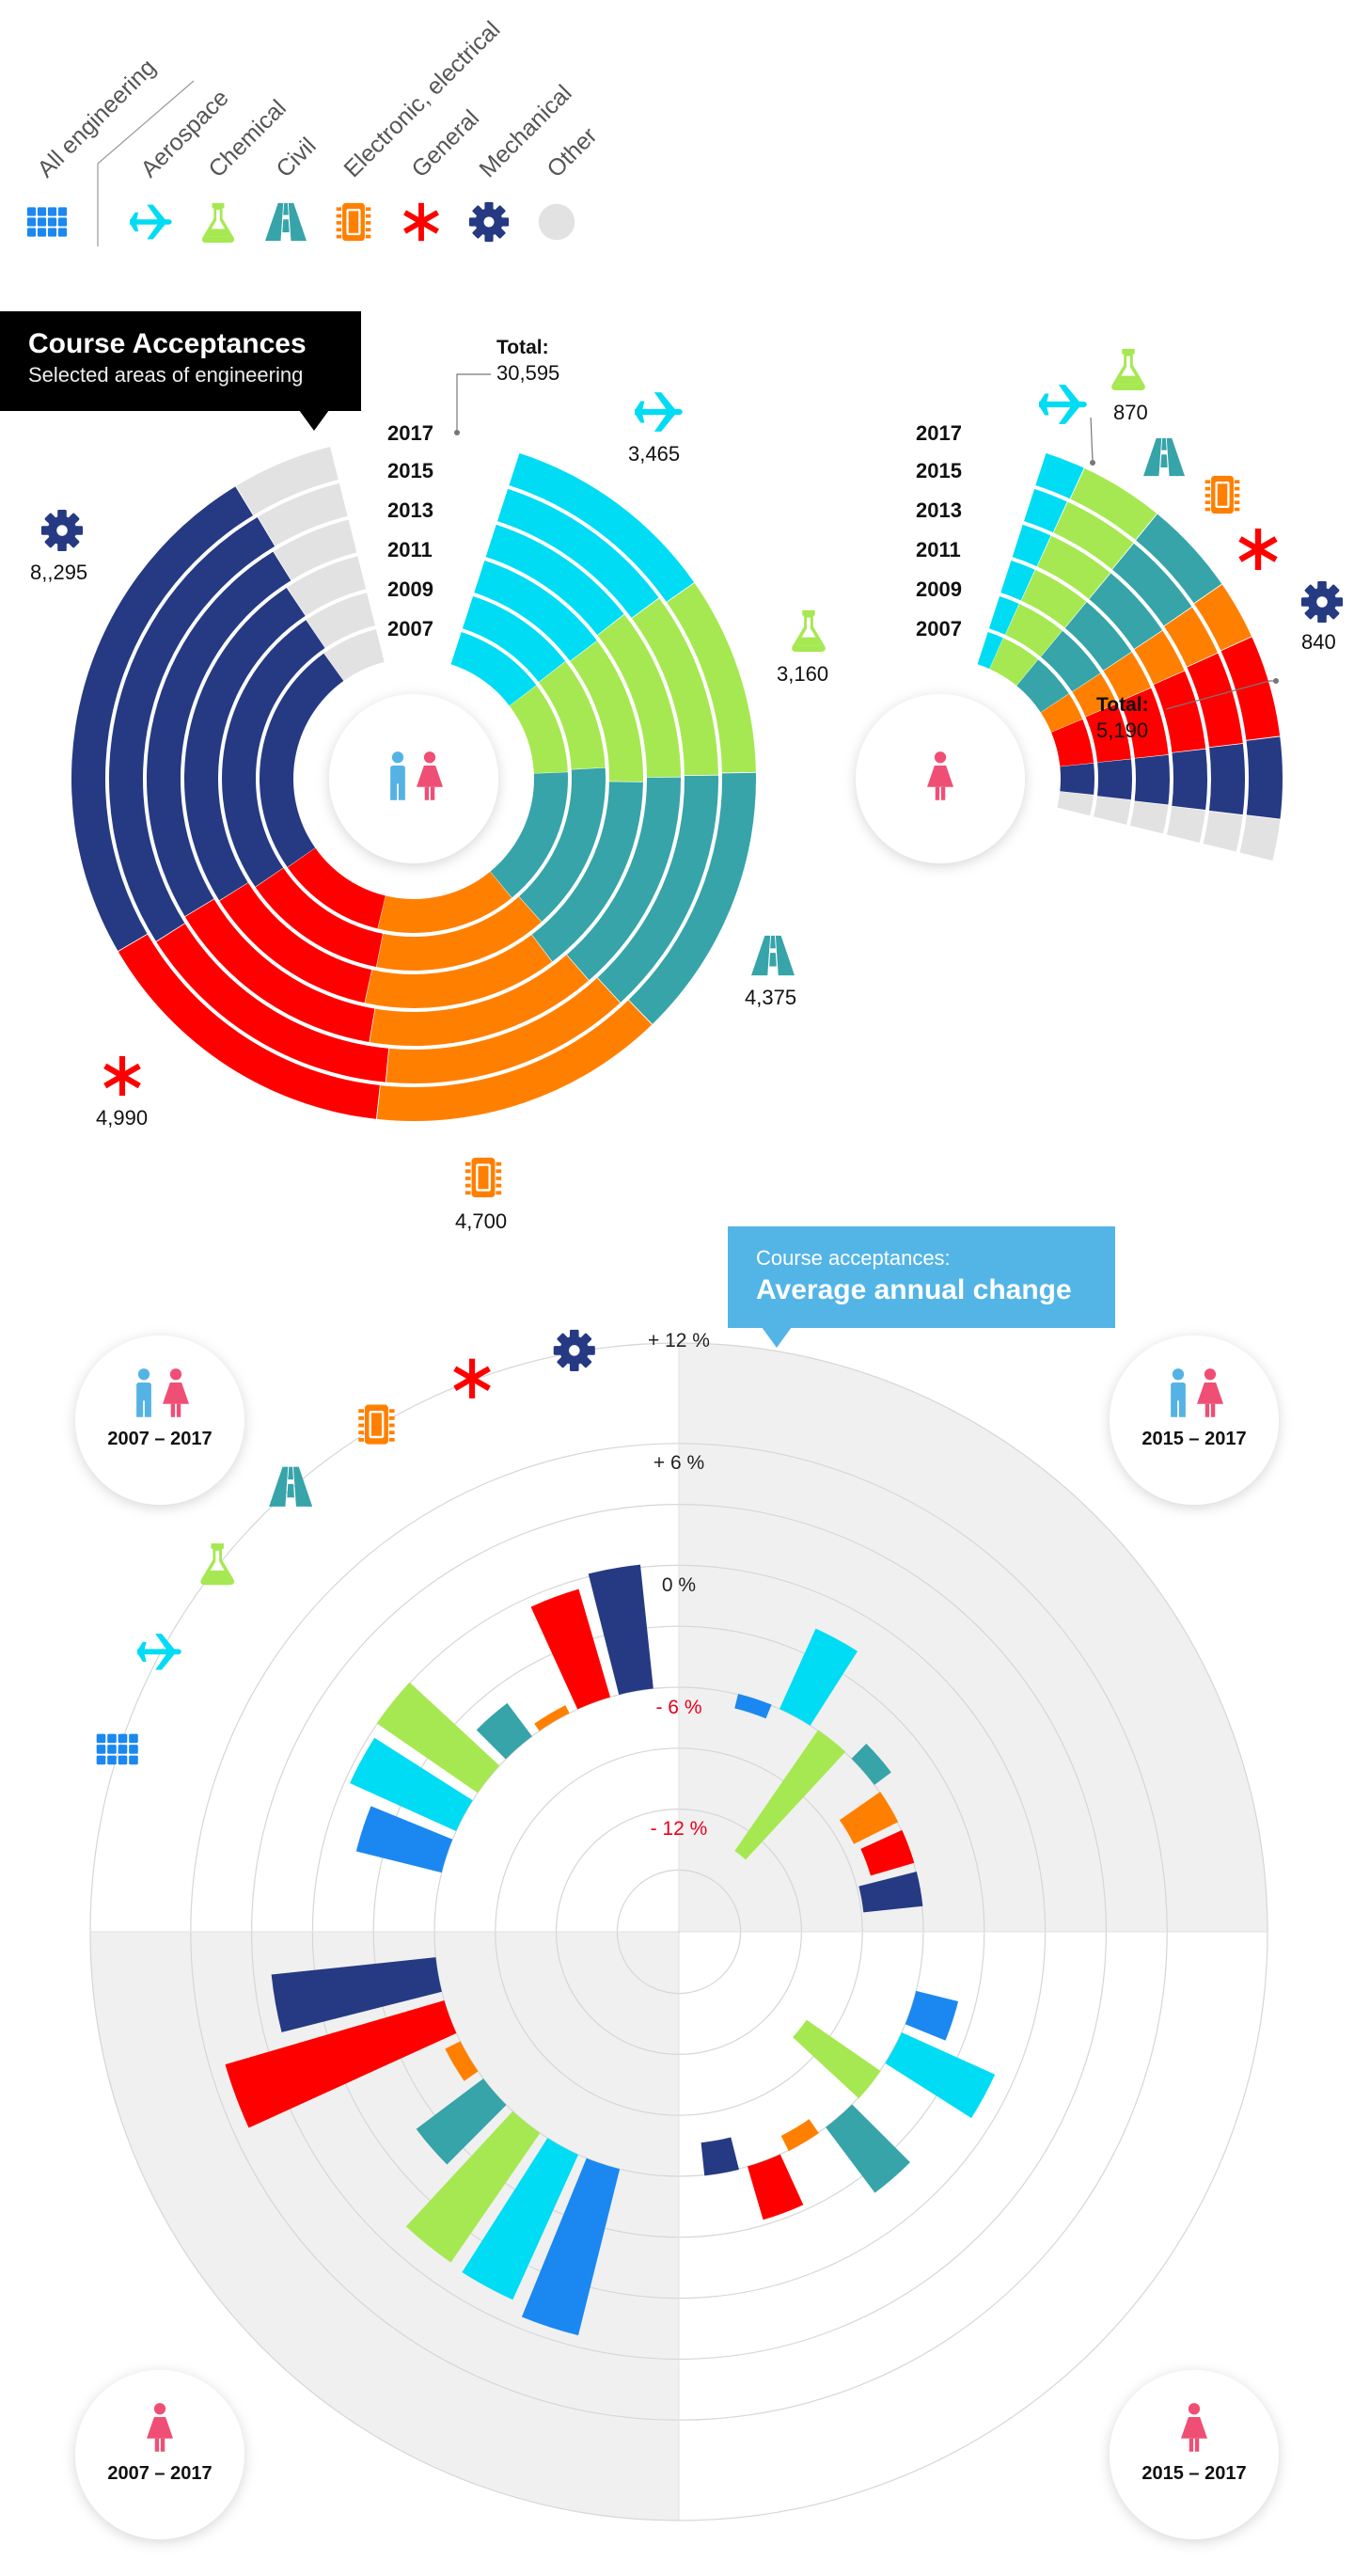 This screenshot has height=2576, width=1354. I want to click on all-aero-2011, so click(535, 610).